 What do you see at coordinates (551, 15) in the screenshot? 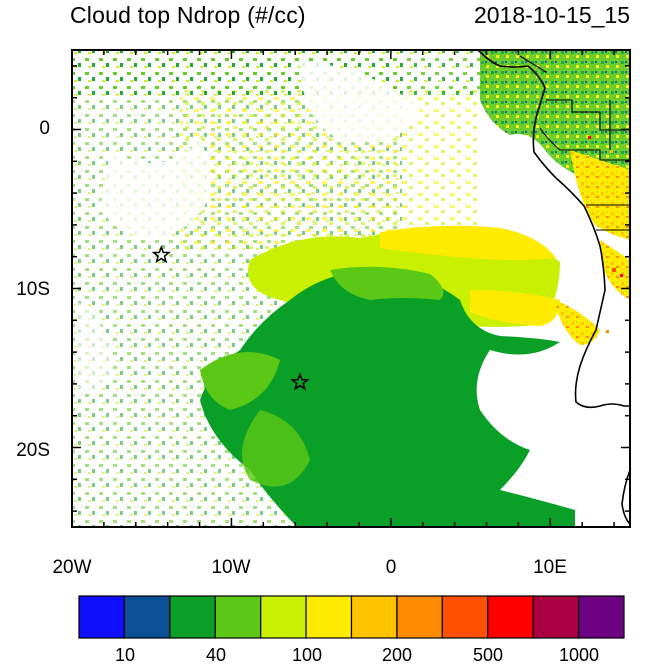
I see `map-timestamp: 2018-10-15_15` at bounding box center [551, 15].